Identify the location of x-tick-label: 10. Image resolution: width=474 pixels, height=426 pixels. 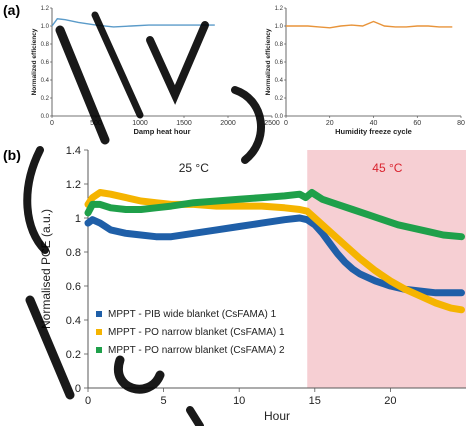
(239, 401).